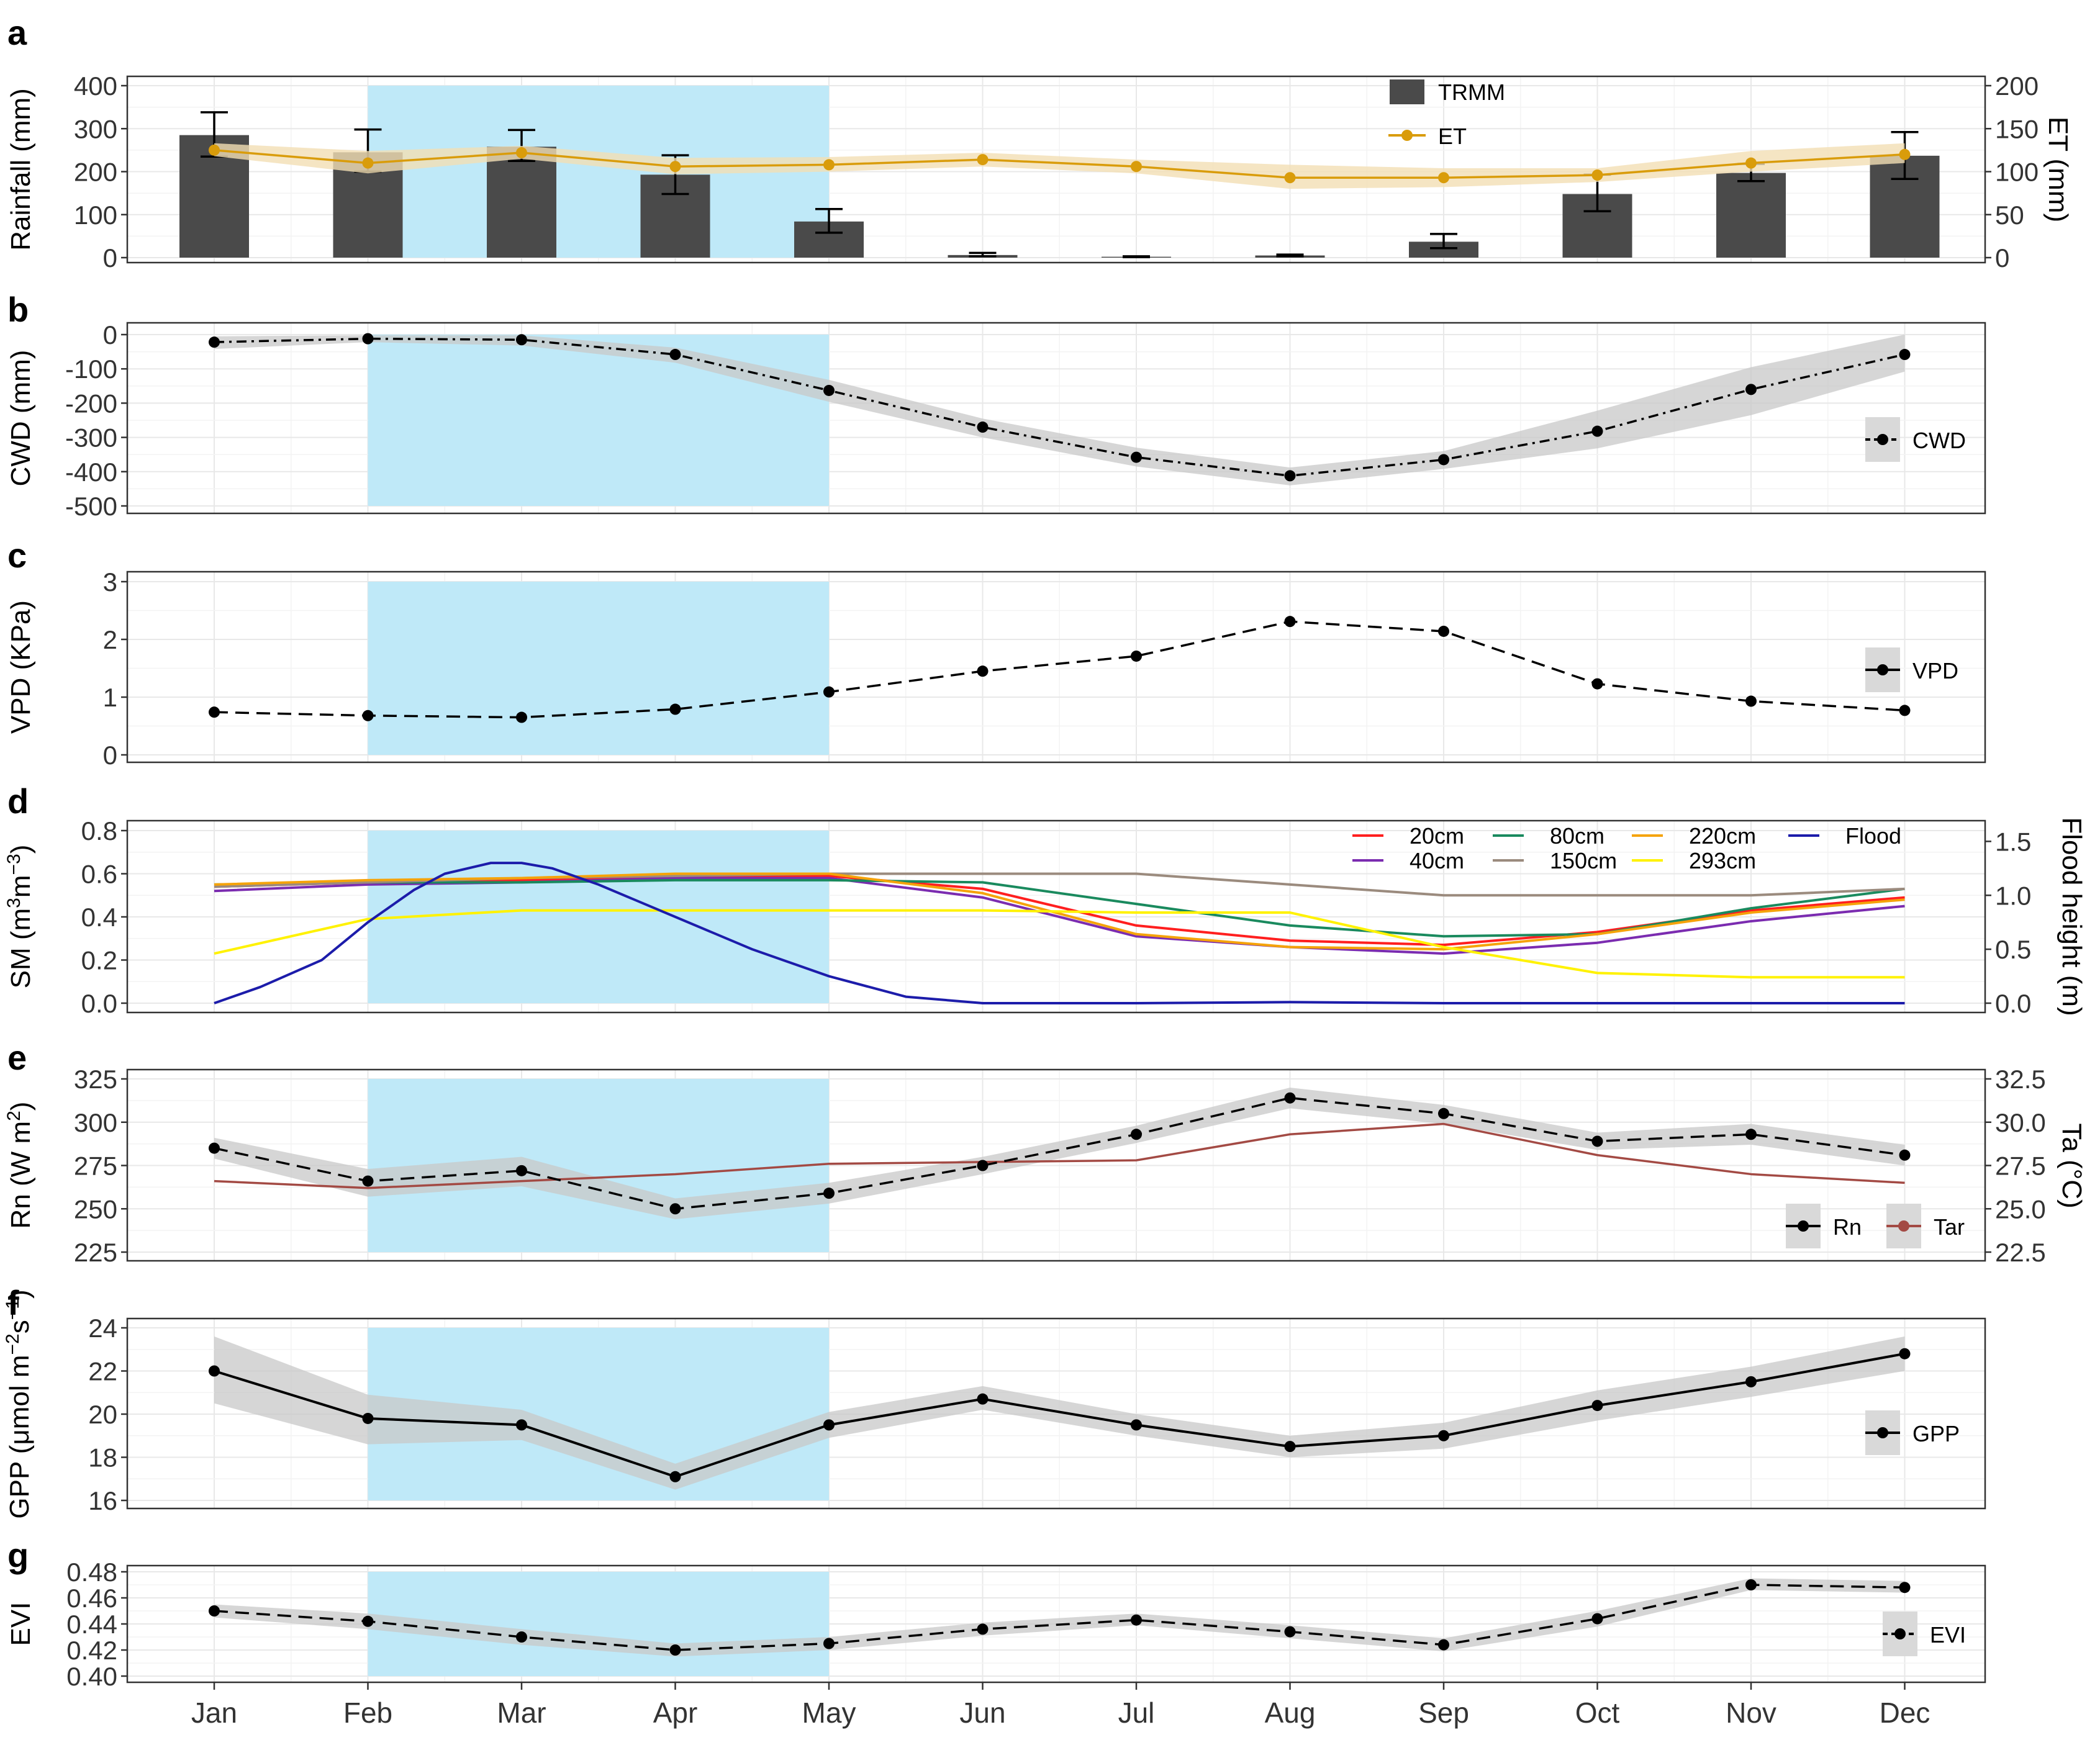  What do you see at coordinates (102, 1414) in the screenshot?
I see `y-tick-label: 20` at bounding box center [102, 1414].